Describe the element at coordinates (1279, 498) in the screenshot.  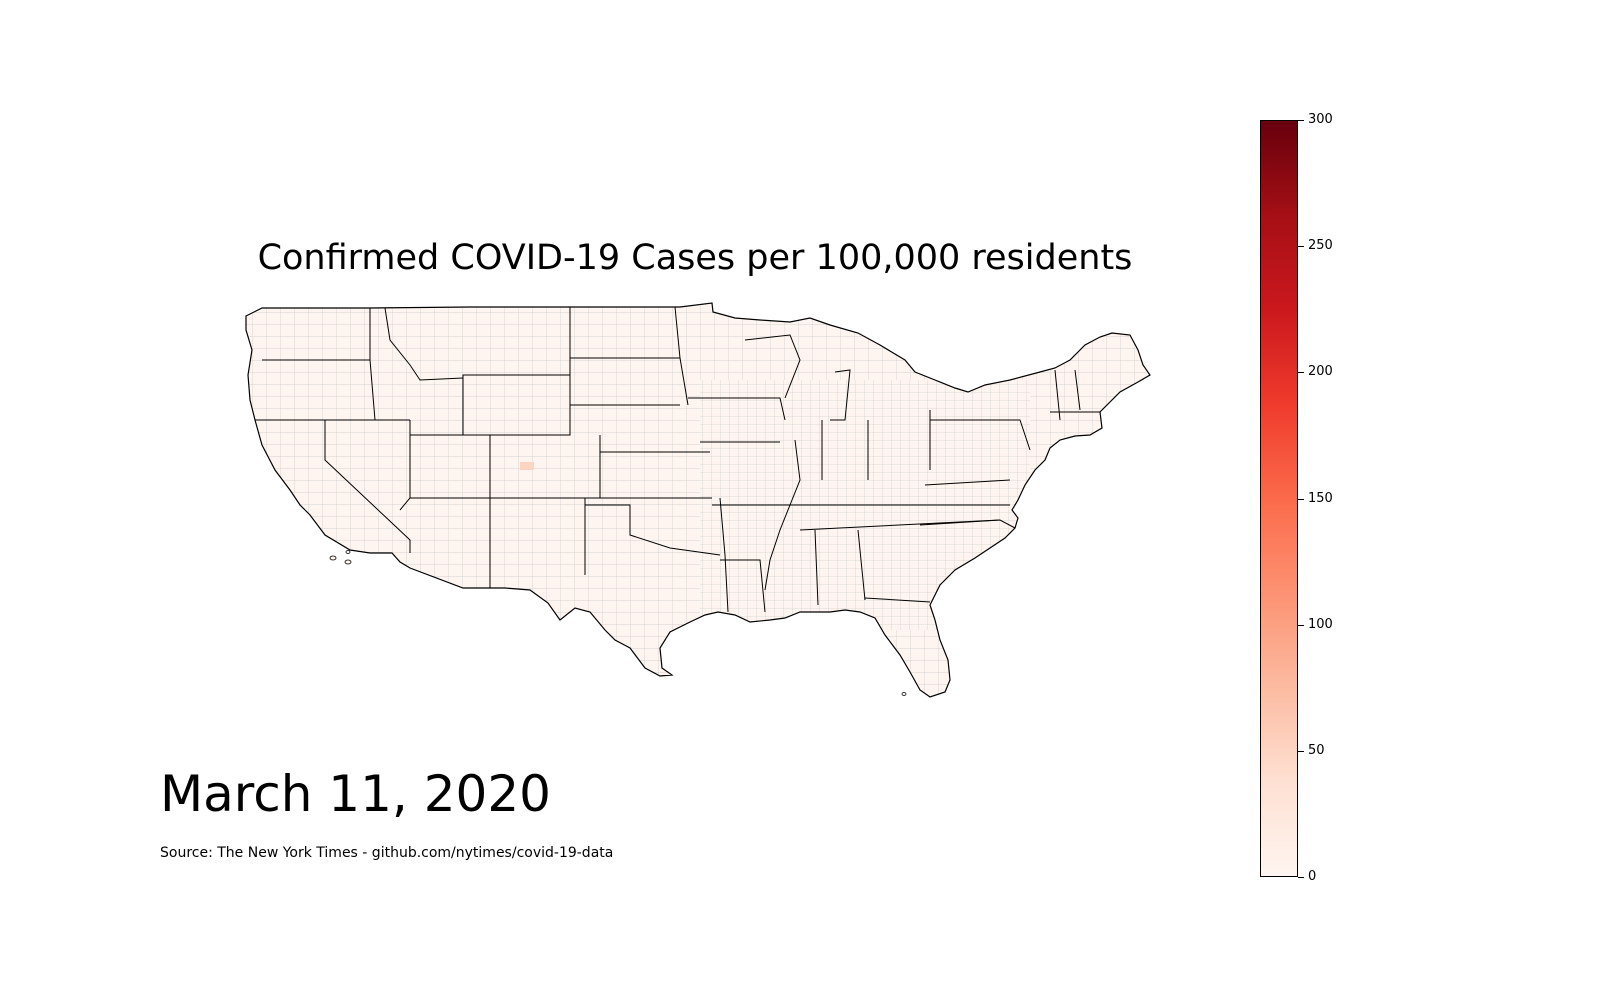
I see `colorbar` at that location.